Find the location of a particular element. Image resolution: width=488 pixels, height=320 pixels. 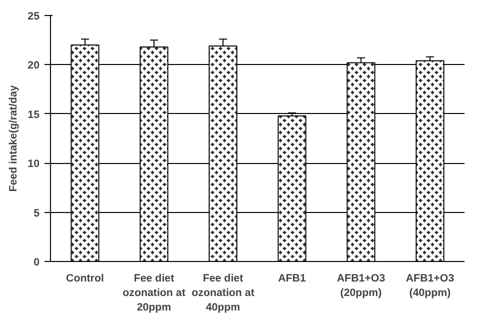

y-tick-label: 15 is located at coordinates (34, 114).